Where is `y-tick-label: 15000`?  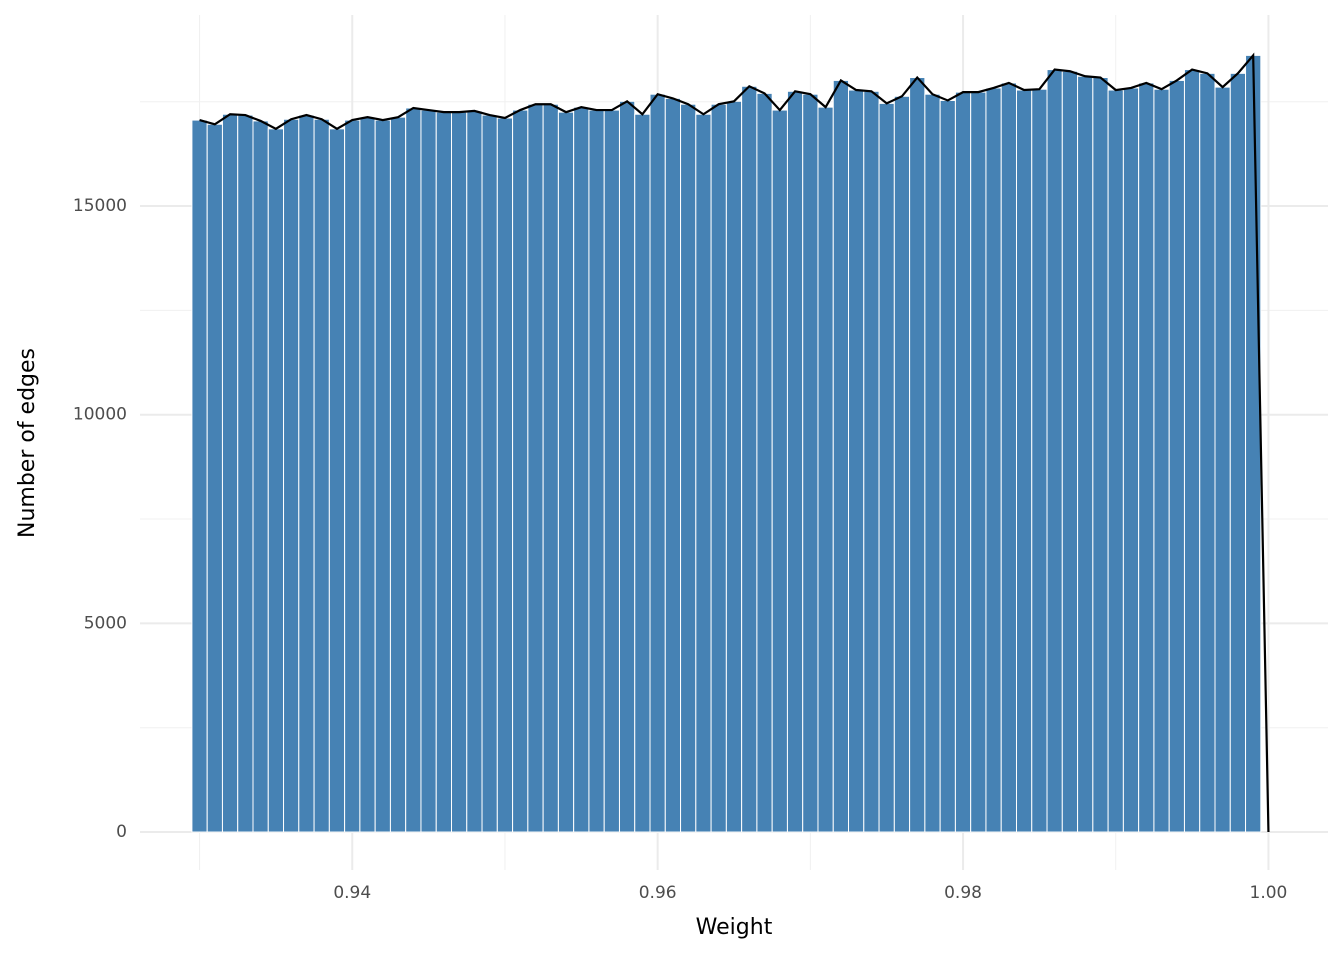
y-tick-label: 15000 is located at coordinates (100, 206).